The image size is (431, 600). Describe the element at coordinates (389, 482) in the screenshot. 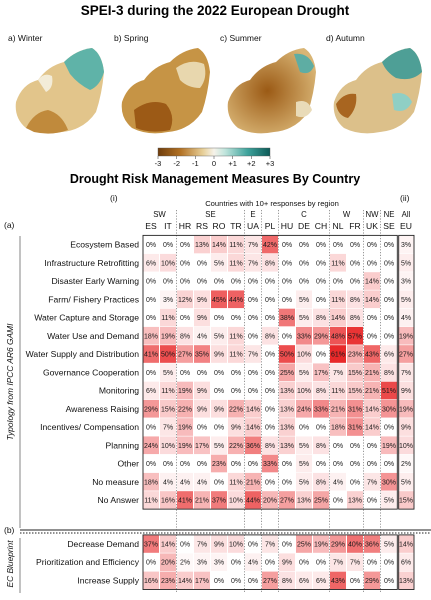

I see `cell-value: 30%` at that location.